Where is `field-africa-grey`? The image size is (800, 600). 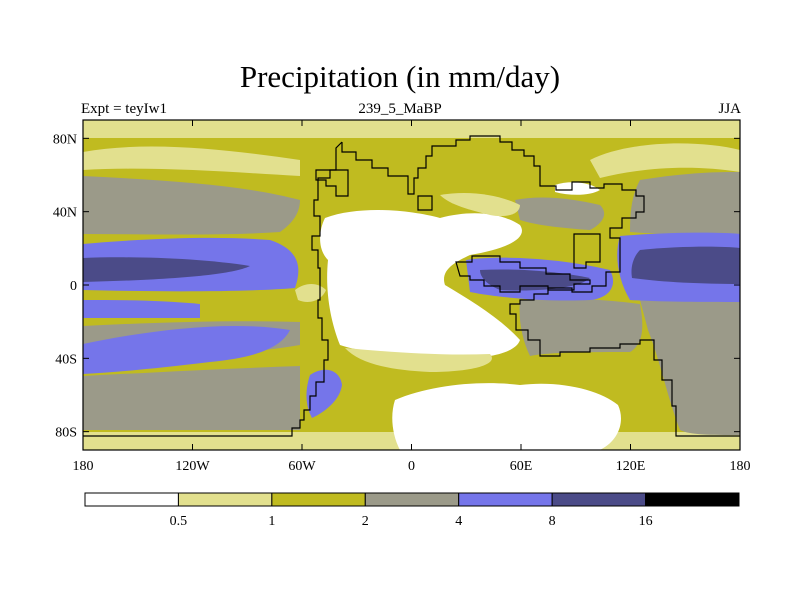
field-africa-grey is located at coordinates (560, 213).